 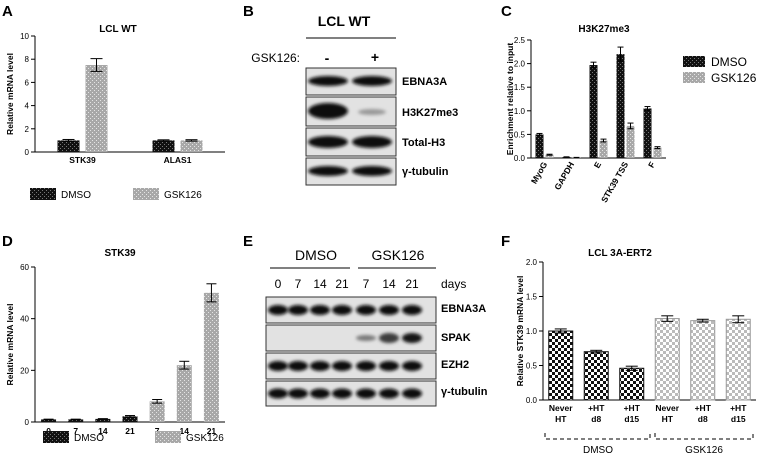 What do you see at coordinates (178, 160) in the screenshot?
I see `panel-a-category-label: ALAS1` at bounding box center [178, 160].